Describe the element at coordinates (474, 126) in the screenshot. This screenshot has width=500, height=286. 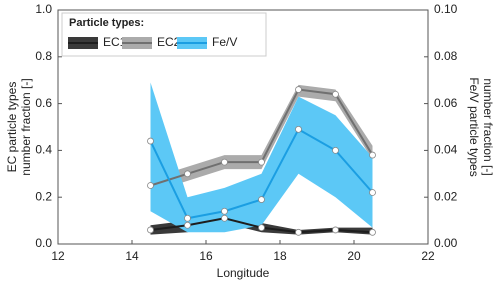
I see `y2-axis-label: Fe/V particle types` at that location.